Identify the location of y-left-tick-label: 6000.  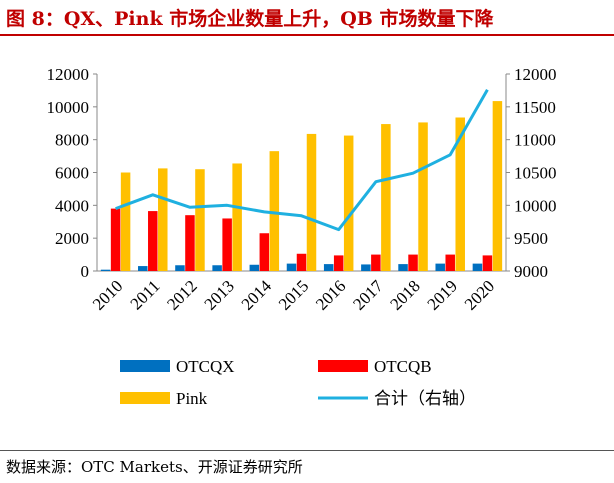
(72, 173).